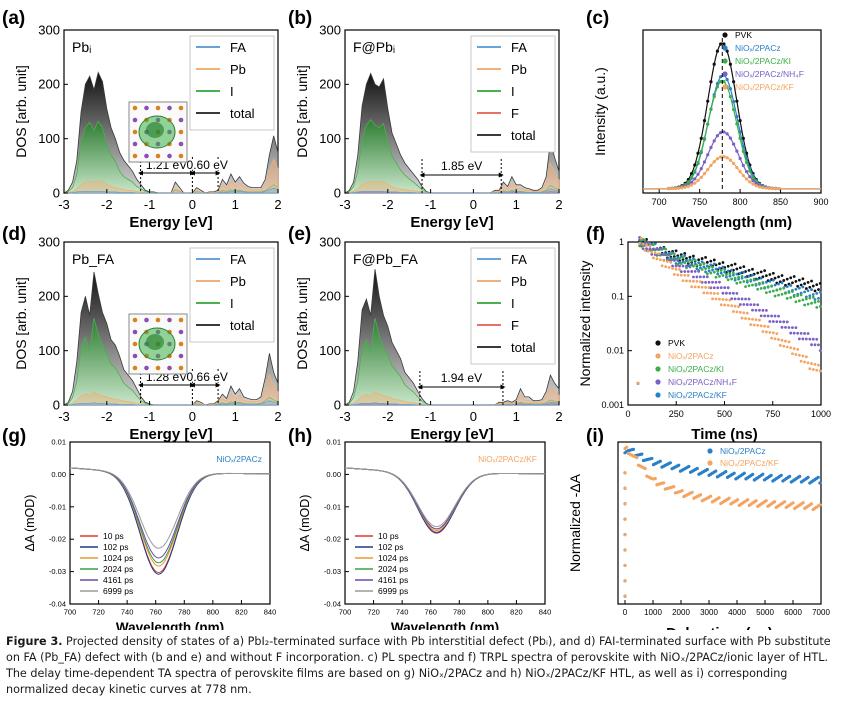  I want to click on x-tick-label: -1, so click(150, 204).